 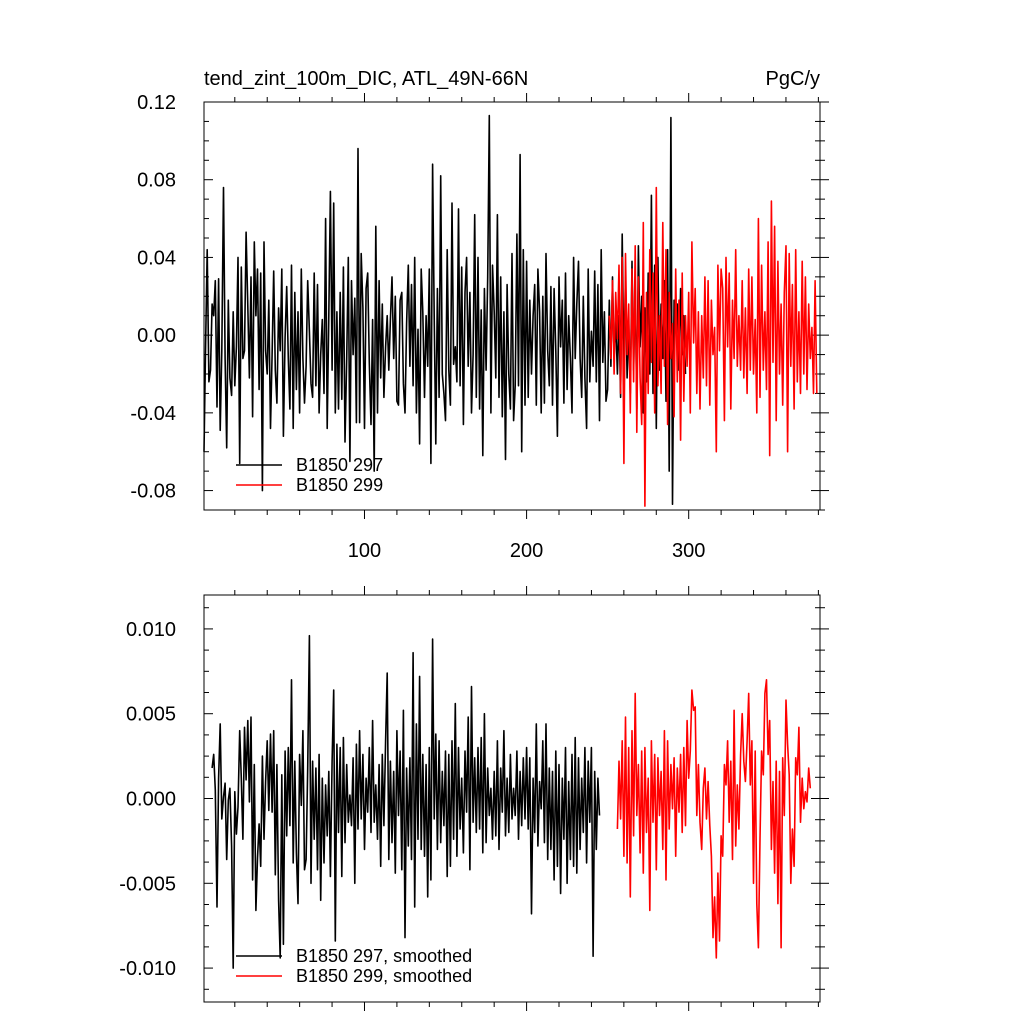 I want to click on y-tick-label: -0.04, so click(x=153, y=414).